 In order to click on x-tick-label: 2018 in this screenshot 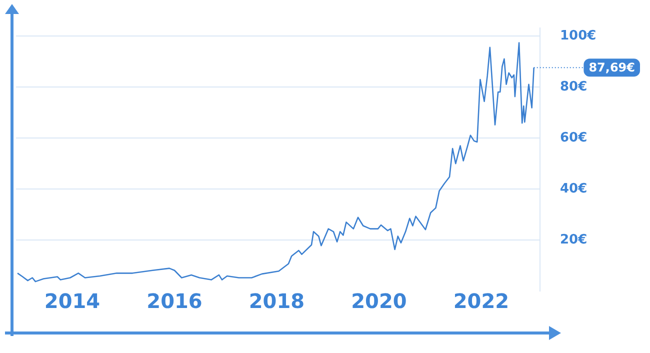, I will do `click(276, 301)`.